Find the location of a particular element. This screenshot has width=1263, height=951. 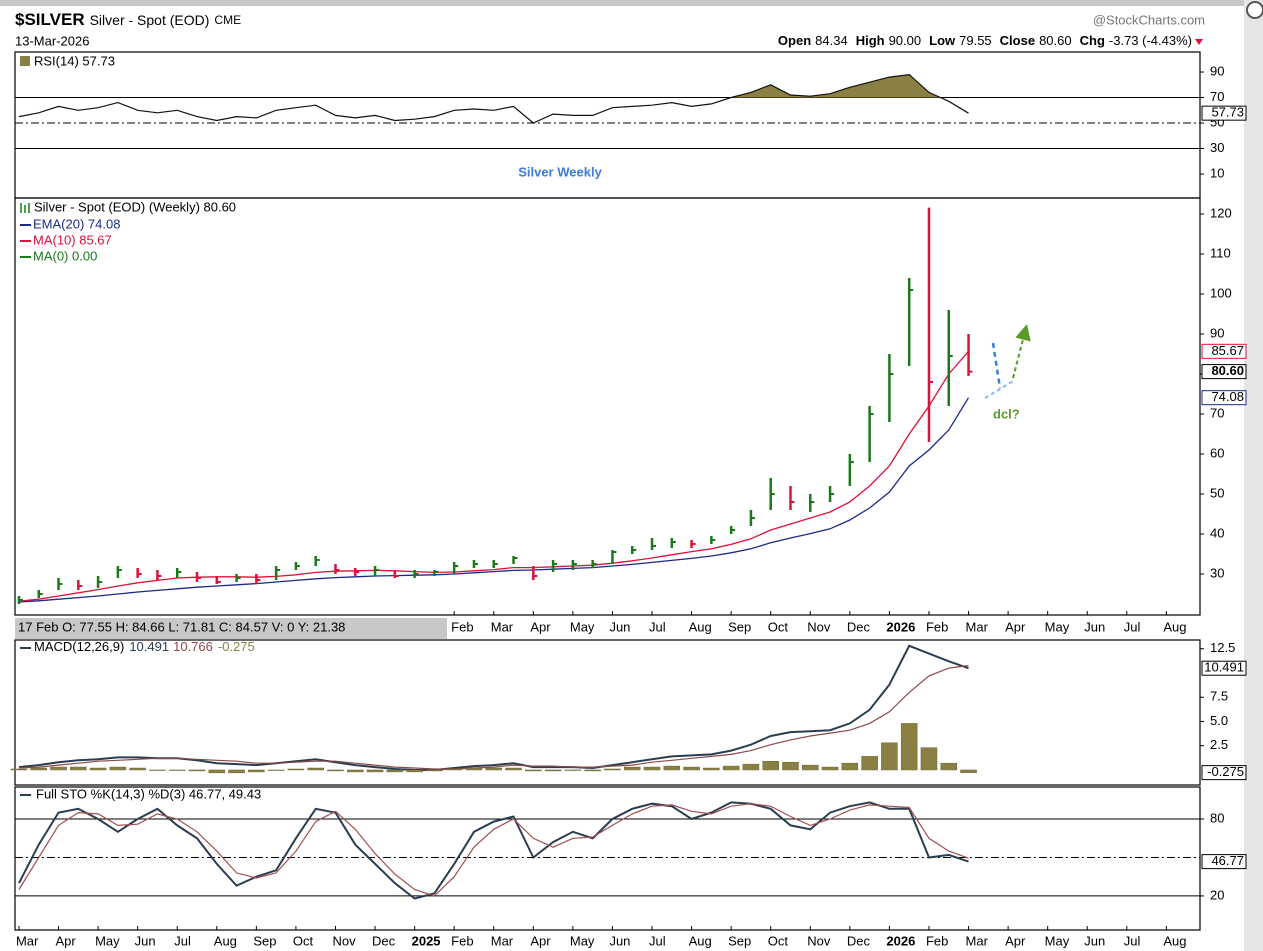

y-tick-label: 5.0 is located at coordinates (1219, 720).